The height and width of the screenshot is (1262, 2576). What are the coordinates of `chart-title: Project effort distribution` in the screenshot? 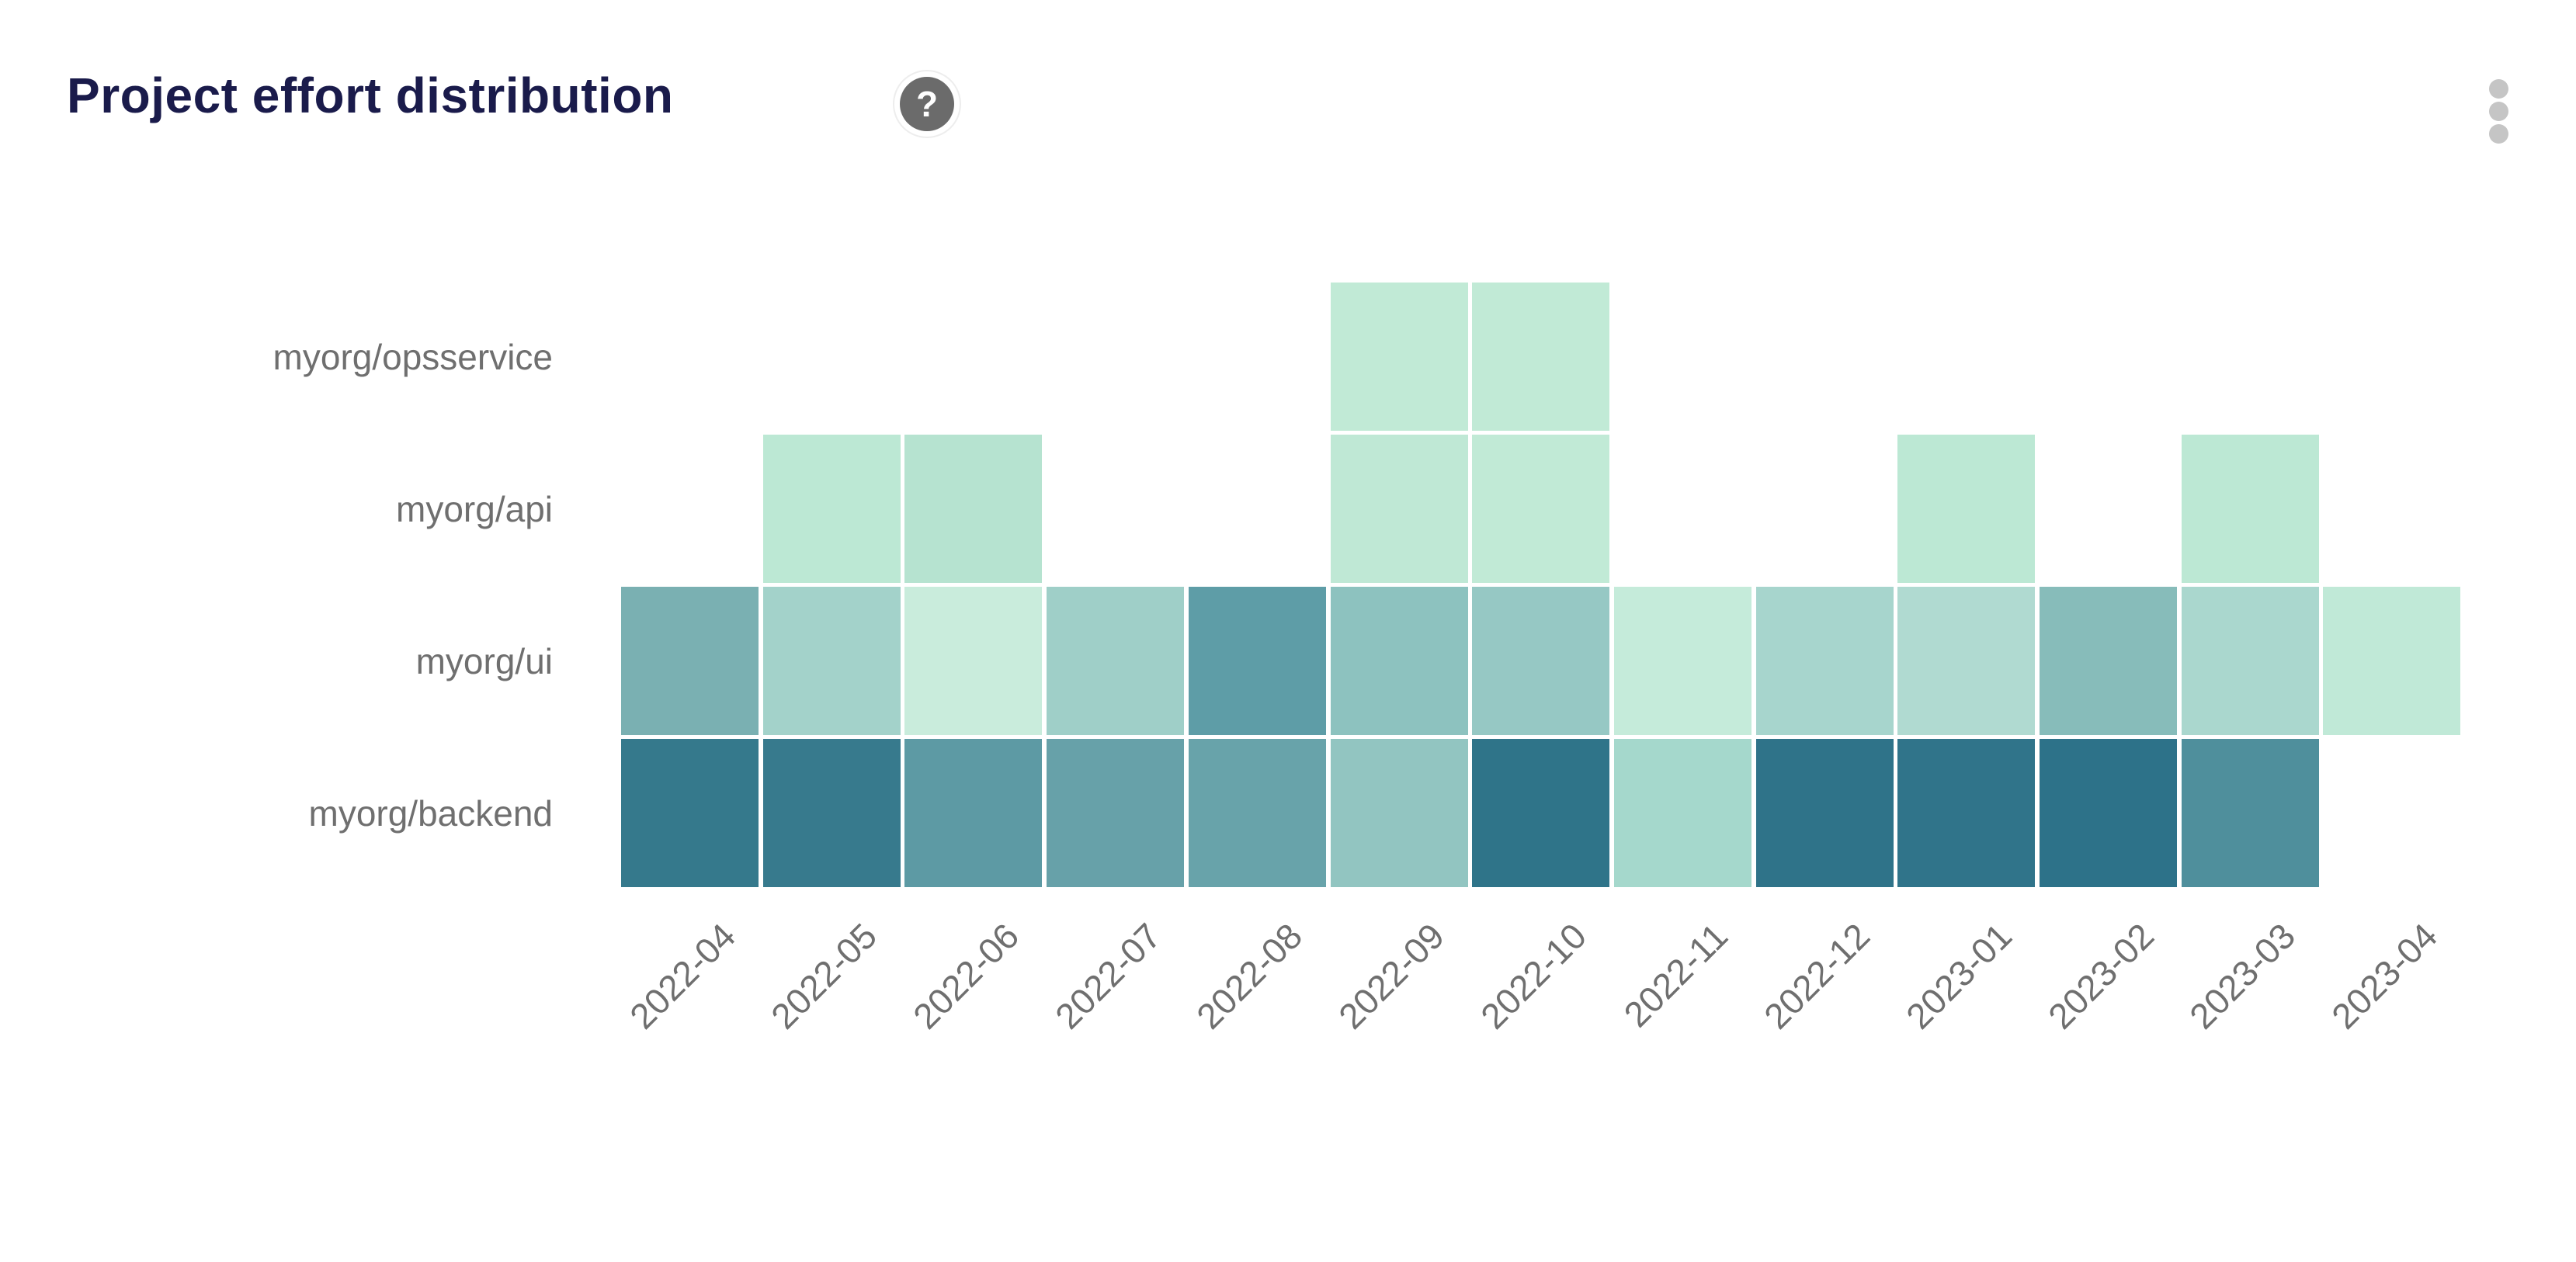 It's located at (370, 95).